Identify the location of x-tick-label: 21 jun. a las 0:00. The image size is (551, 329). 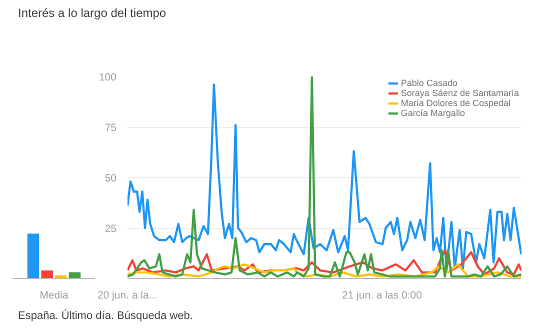
(382, 296).